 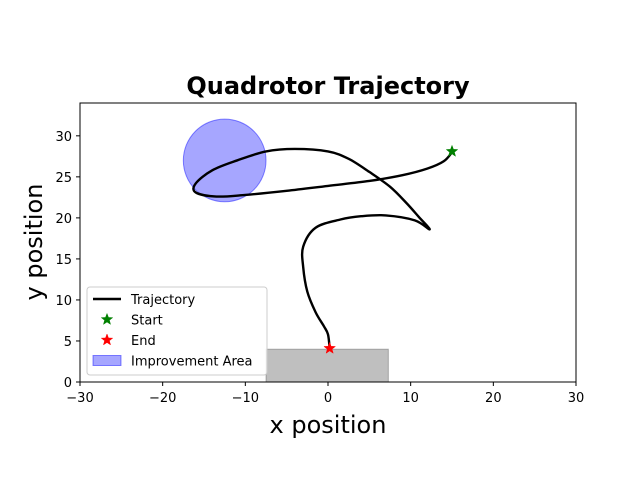 I want to click on legend-swatch-end, so click(x=107, y=339).